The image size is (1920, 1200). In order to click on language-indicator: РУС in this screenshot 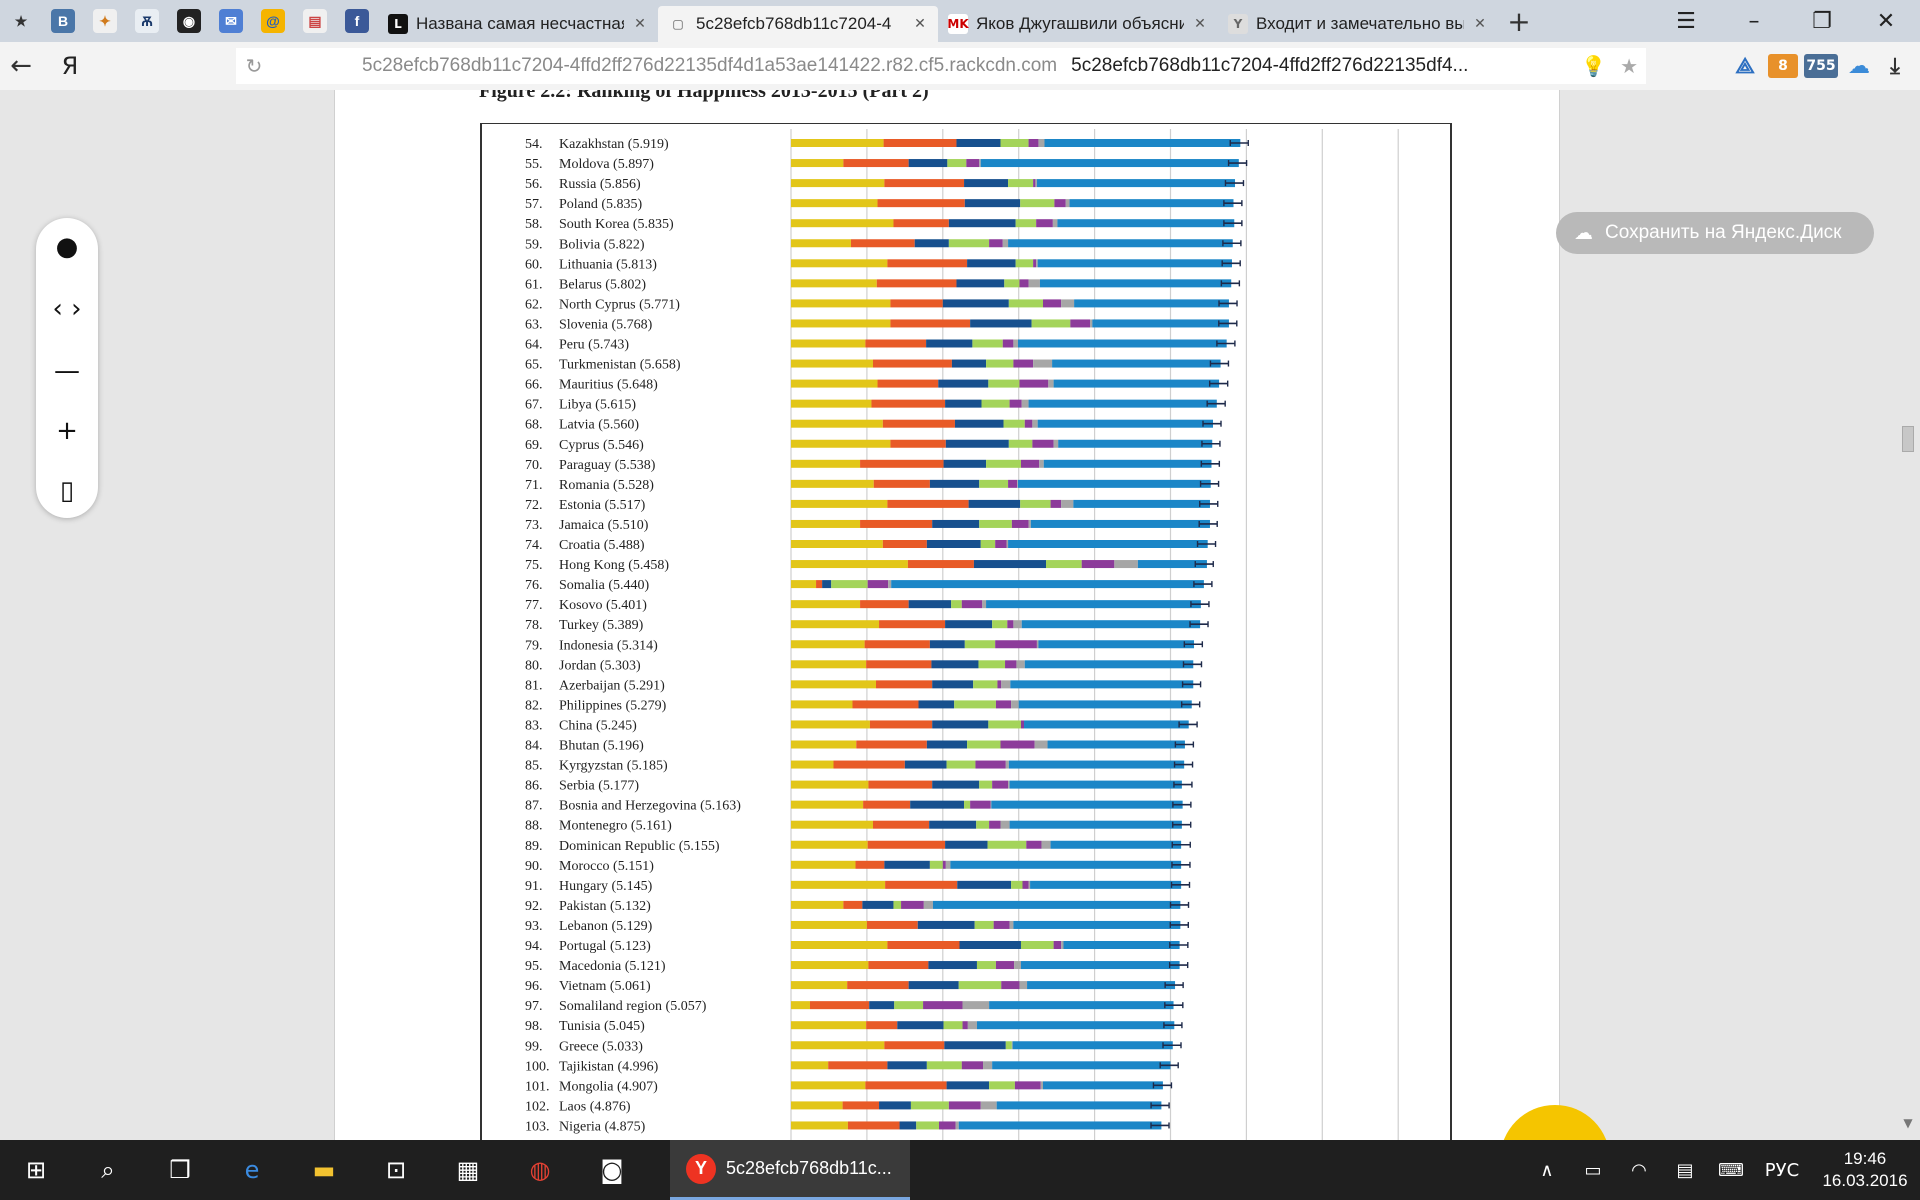, I will do `click(1782, 1170)`.